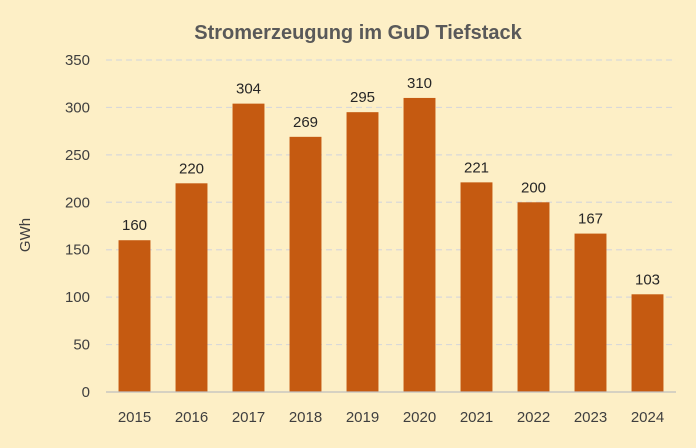  I want to click on x-tick-label: 2023, so click(590, 417).